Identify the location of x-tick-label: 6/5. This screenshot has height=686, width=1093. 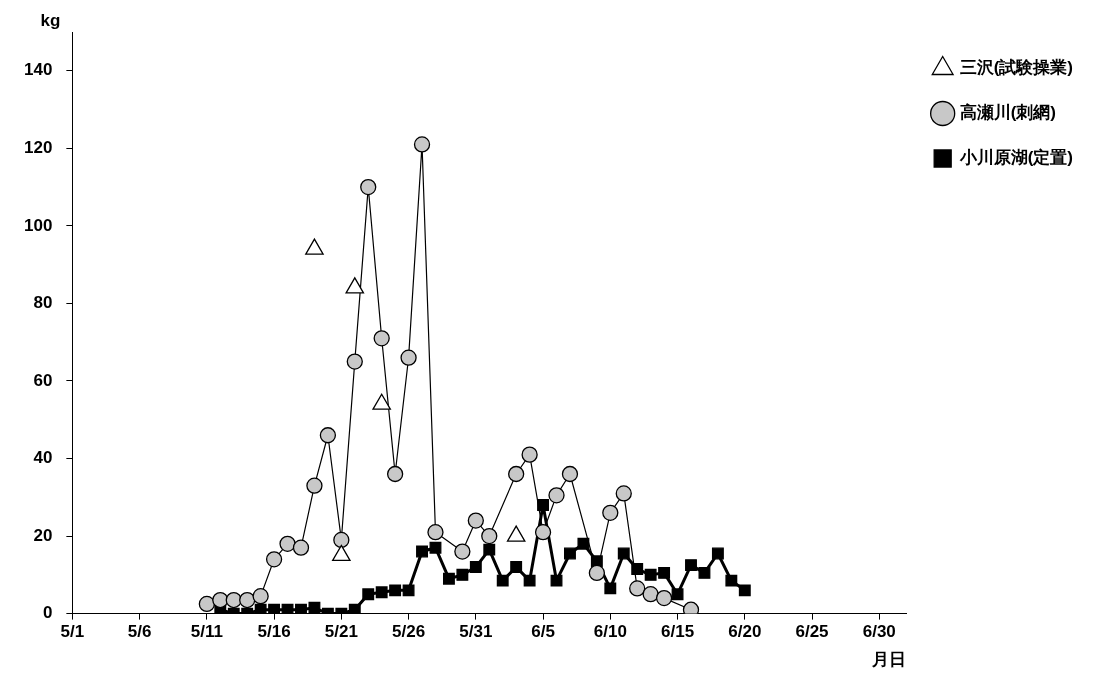
(543, 632).